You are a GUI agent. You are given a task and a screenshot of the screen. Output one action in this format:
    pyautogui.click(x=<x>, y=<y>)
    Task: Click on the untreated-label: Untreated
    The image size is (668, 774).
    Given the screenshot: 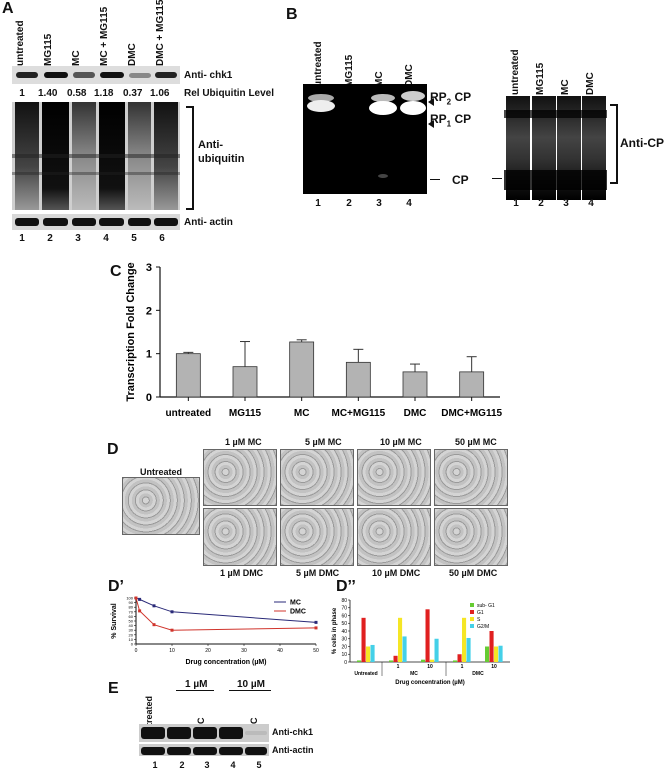 What is the action you would take?
    pyautogui.click(x=161, y=472)
    